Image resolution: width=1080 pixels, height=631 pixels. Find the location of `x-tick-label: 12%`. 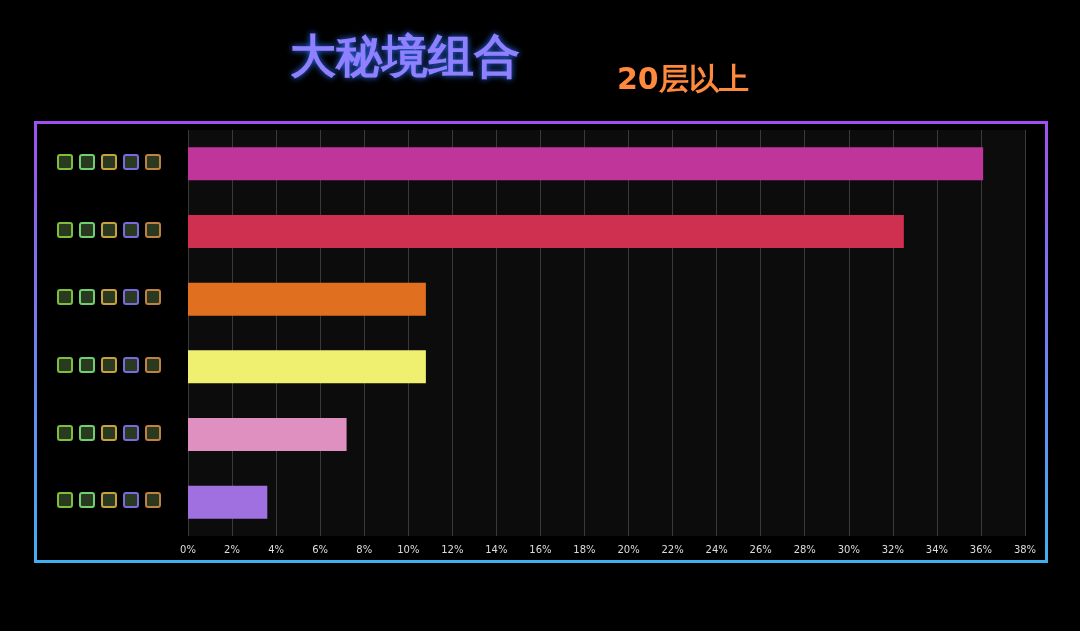

x-tick-label: 12% is located at coordinates (452, 549).